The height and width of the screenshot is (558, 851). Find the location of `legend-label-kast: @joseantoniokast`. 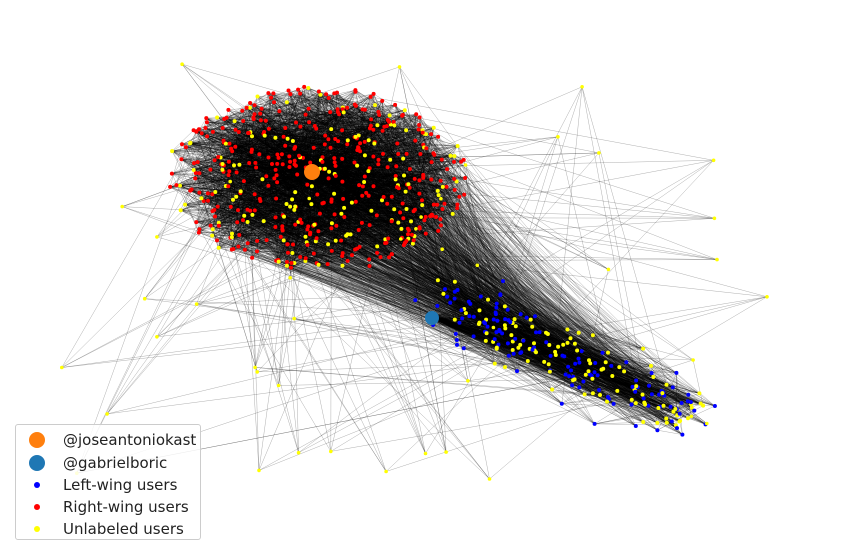

legend-label-kast: @joseantoniokast is located at coordinates (130, 440).